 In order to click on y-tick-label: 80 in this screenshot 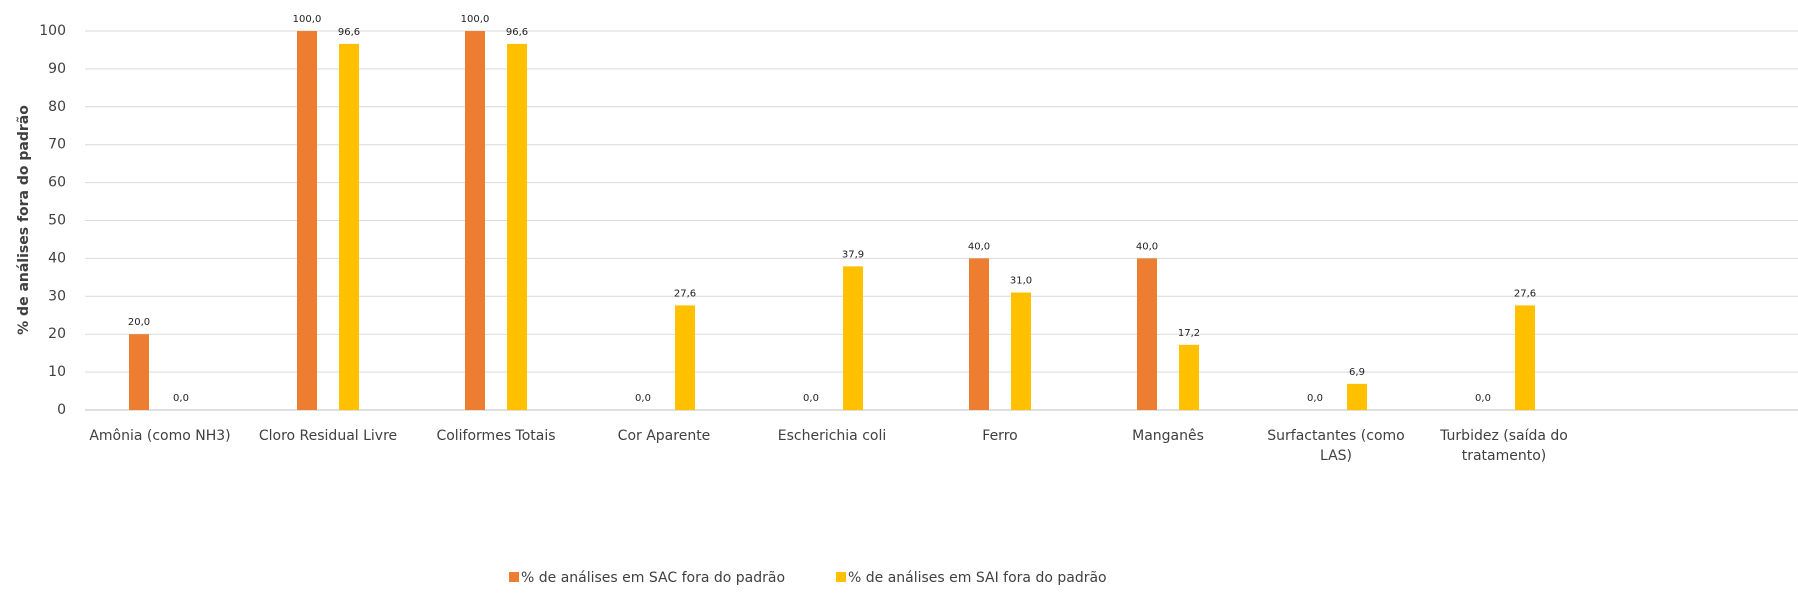, I will do `click(57, 107)`.